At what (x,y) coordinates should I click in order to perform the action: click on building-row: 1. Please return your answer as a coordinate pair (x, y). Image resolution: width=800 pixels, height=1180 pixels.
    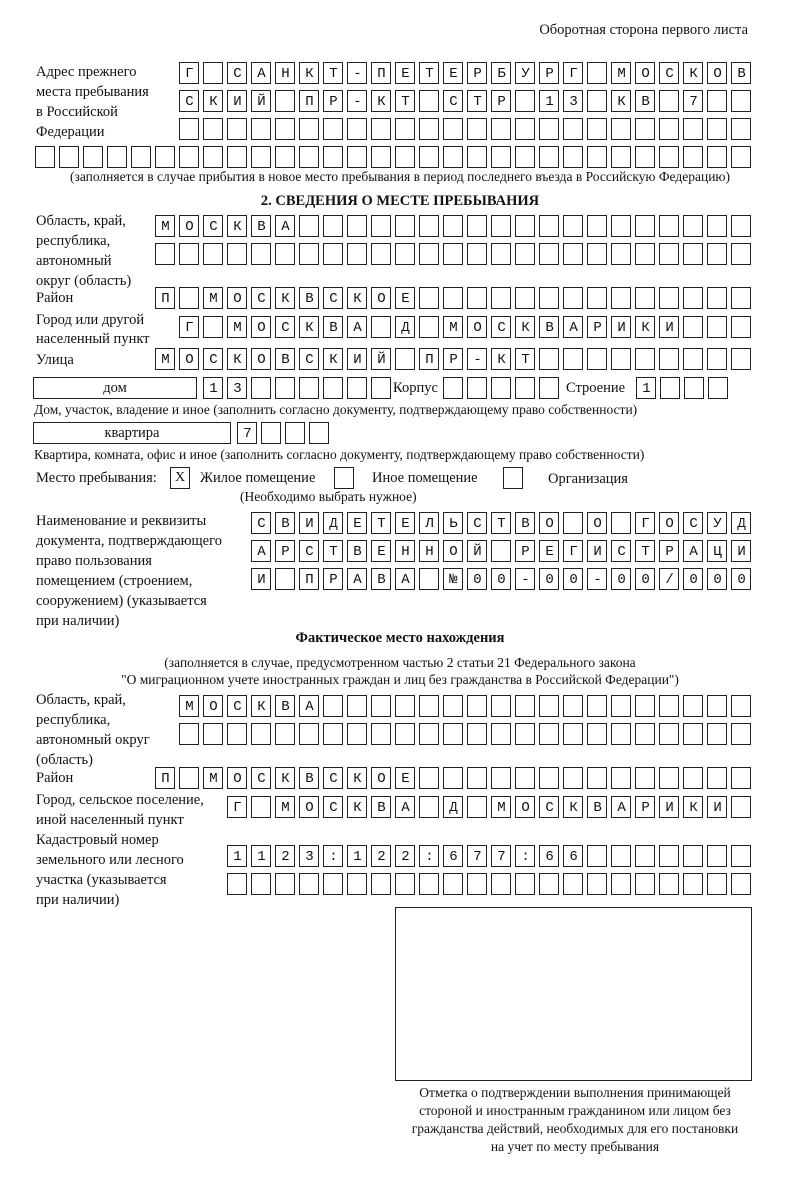
    Looking at the image, I should click on (682, 388).